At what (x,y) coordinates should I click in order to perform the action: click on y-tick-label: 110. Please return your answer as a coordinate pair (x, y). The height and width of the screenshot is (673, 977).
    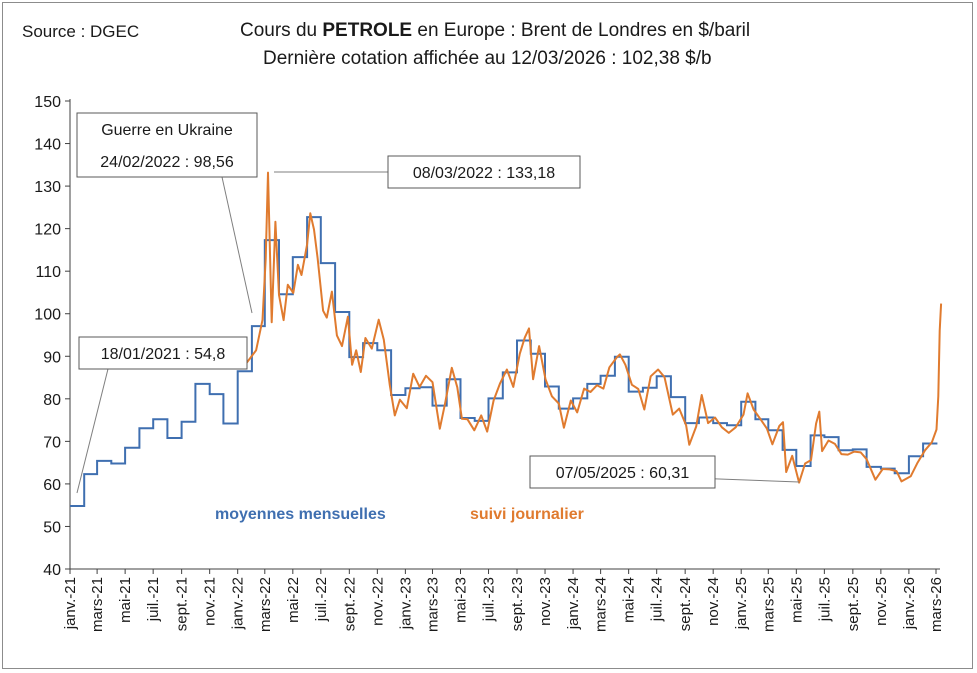
    Looking at the image, I should click on (48, 272).